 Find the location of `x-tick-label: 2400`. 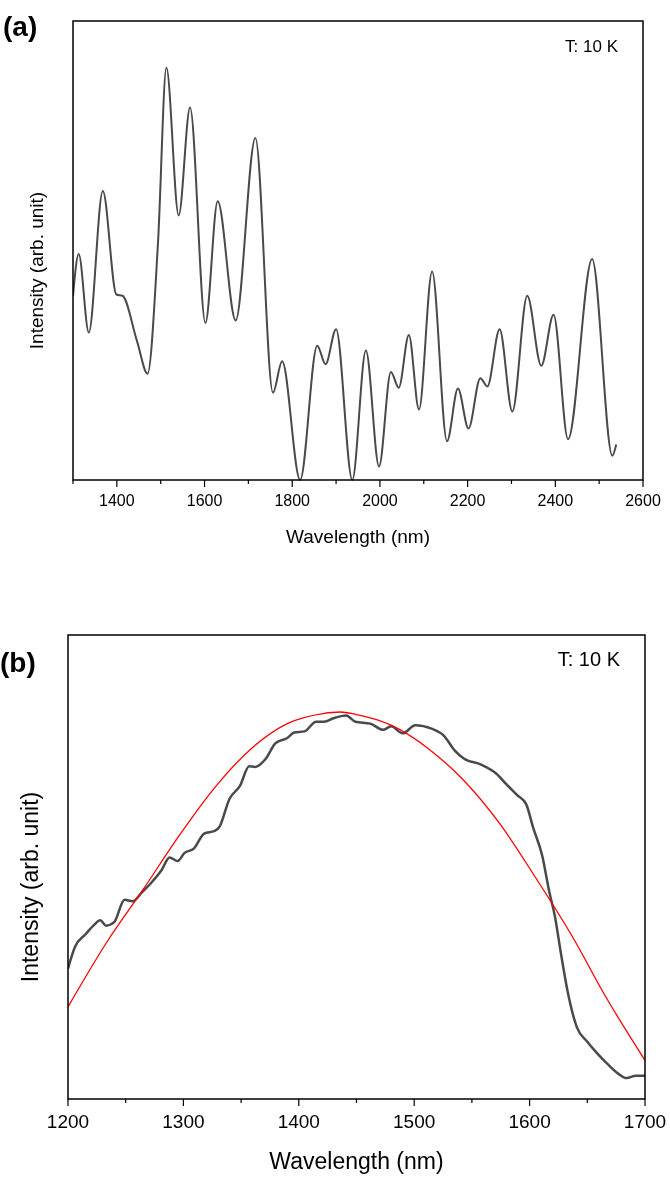

x-tick-label: 2400 is located at coordinates (555, 500).